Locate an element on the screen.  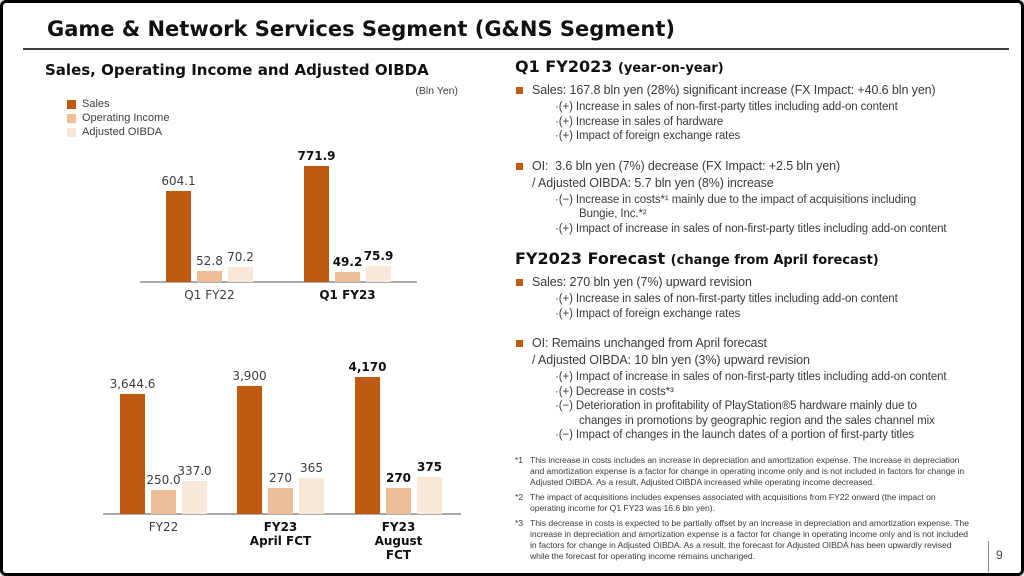
sub-bullet: ·(+) Increase in sales of hardware is located at coordinates (773, 122).